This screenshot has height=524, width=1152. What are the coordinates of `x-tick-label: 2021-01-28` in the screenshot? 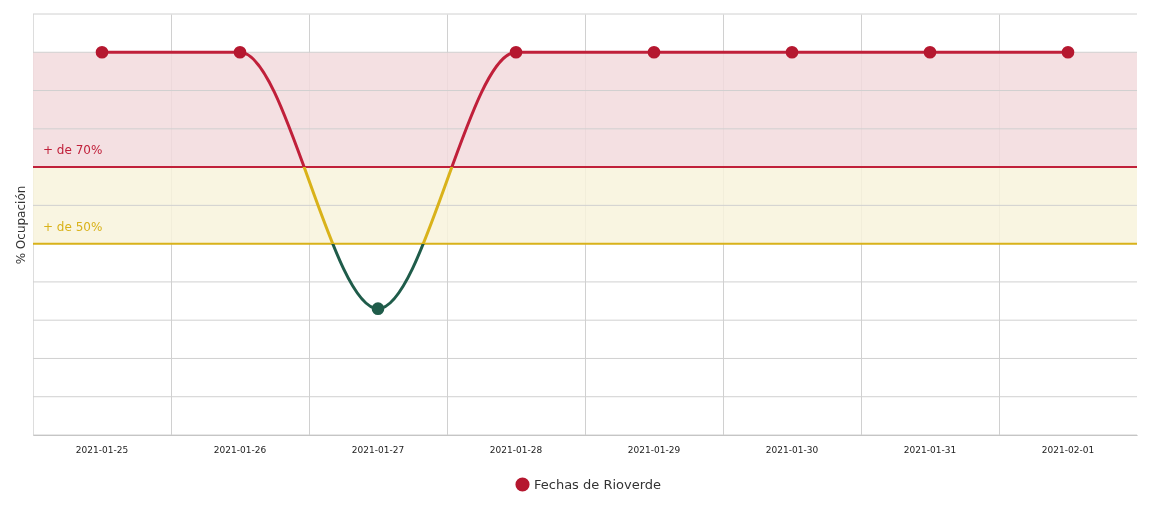 It's located at (516, 449).